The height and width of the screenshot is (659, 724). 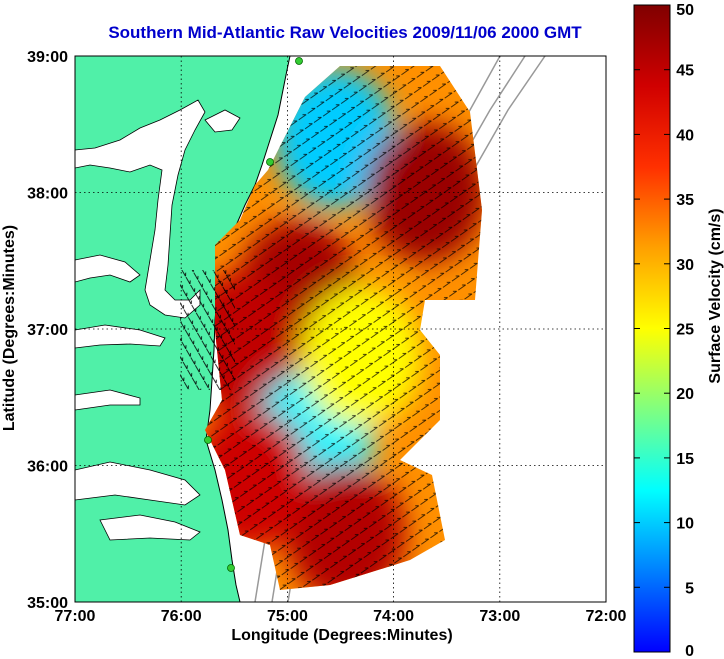 I want to click on colorbar-label: Surface Velocity (cm/s), so click(x=715, y=295).